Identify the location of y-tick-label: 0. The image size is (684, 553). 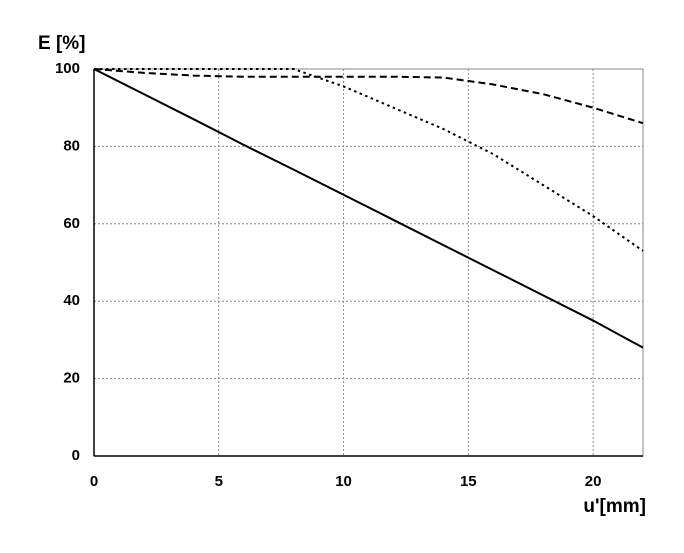
(76, 455).